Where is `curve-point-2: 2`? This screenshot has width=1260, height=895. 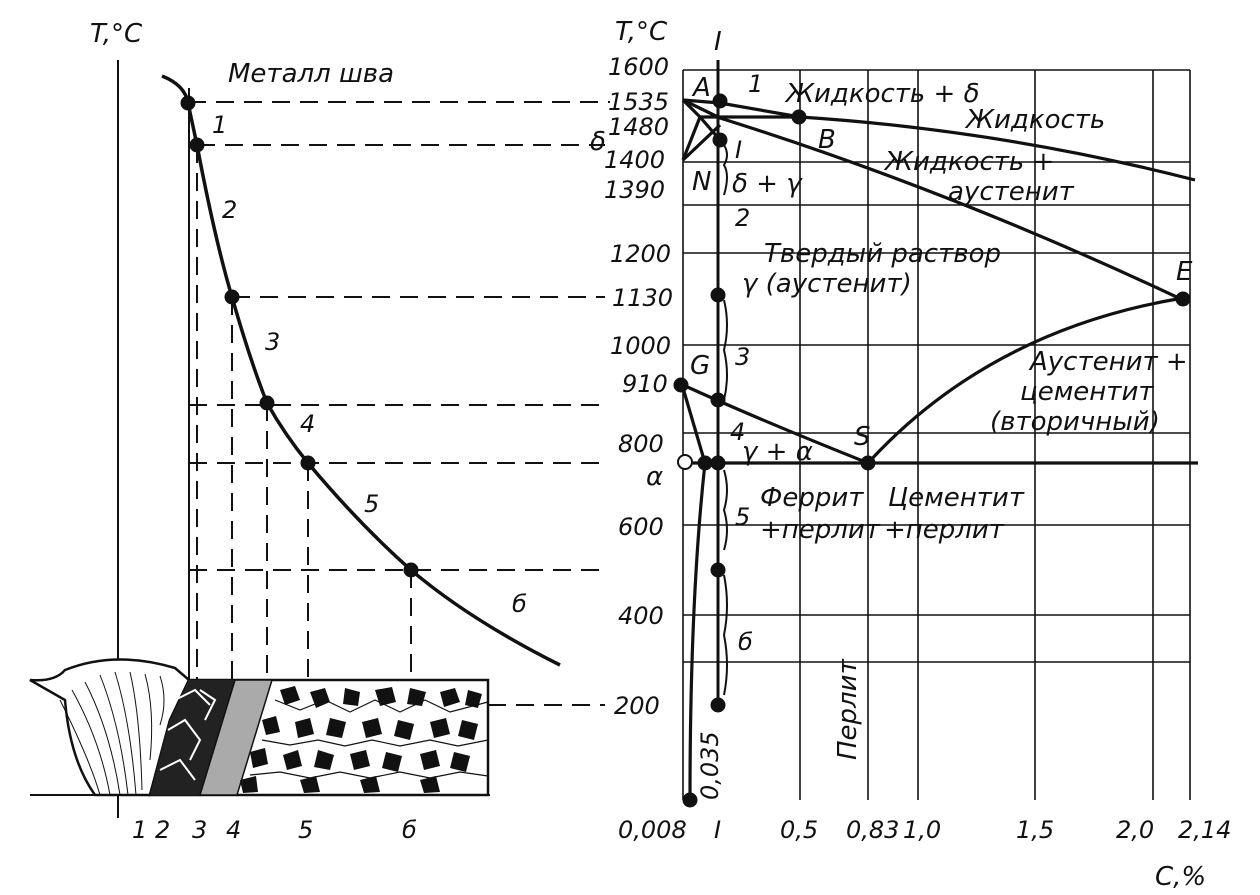
curve-point-2: 2 is located at coordinates (229, 210).